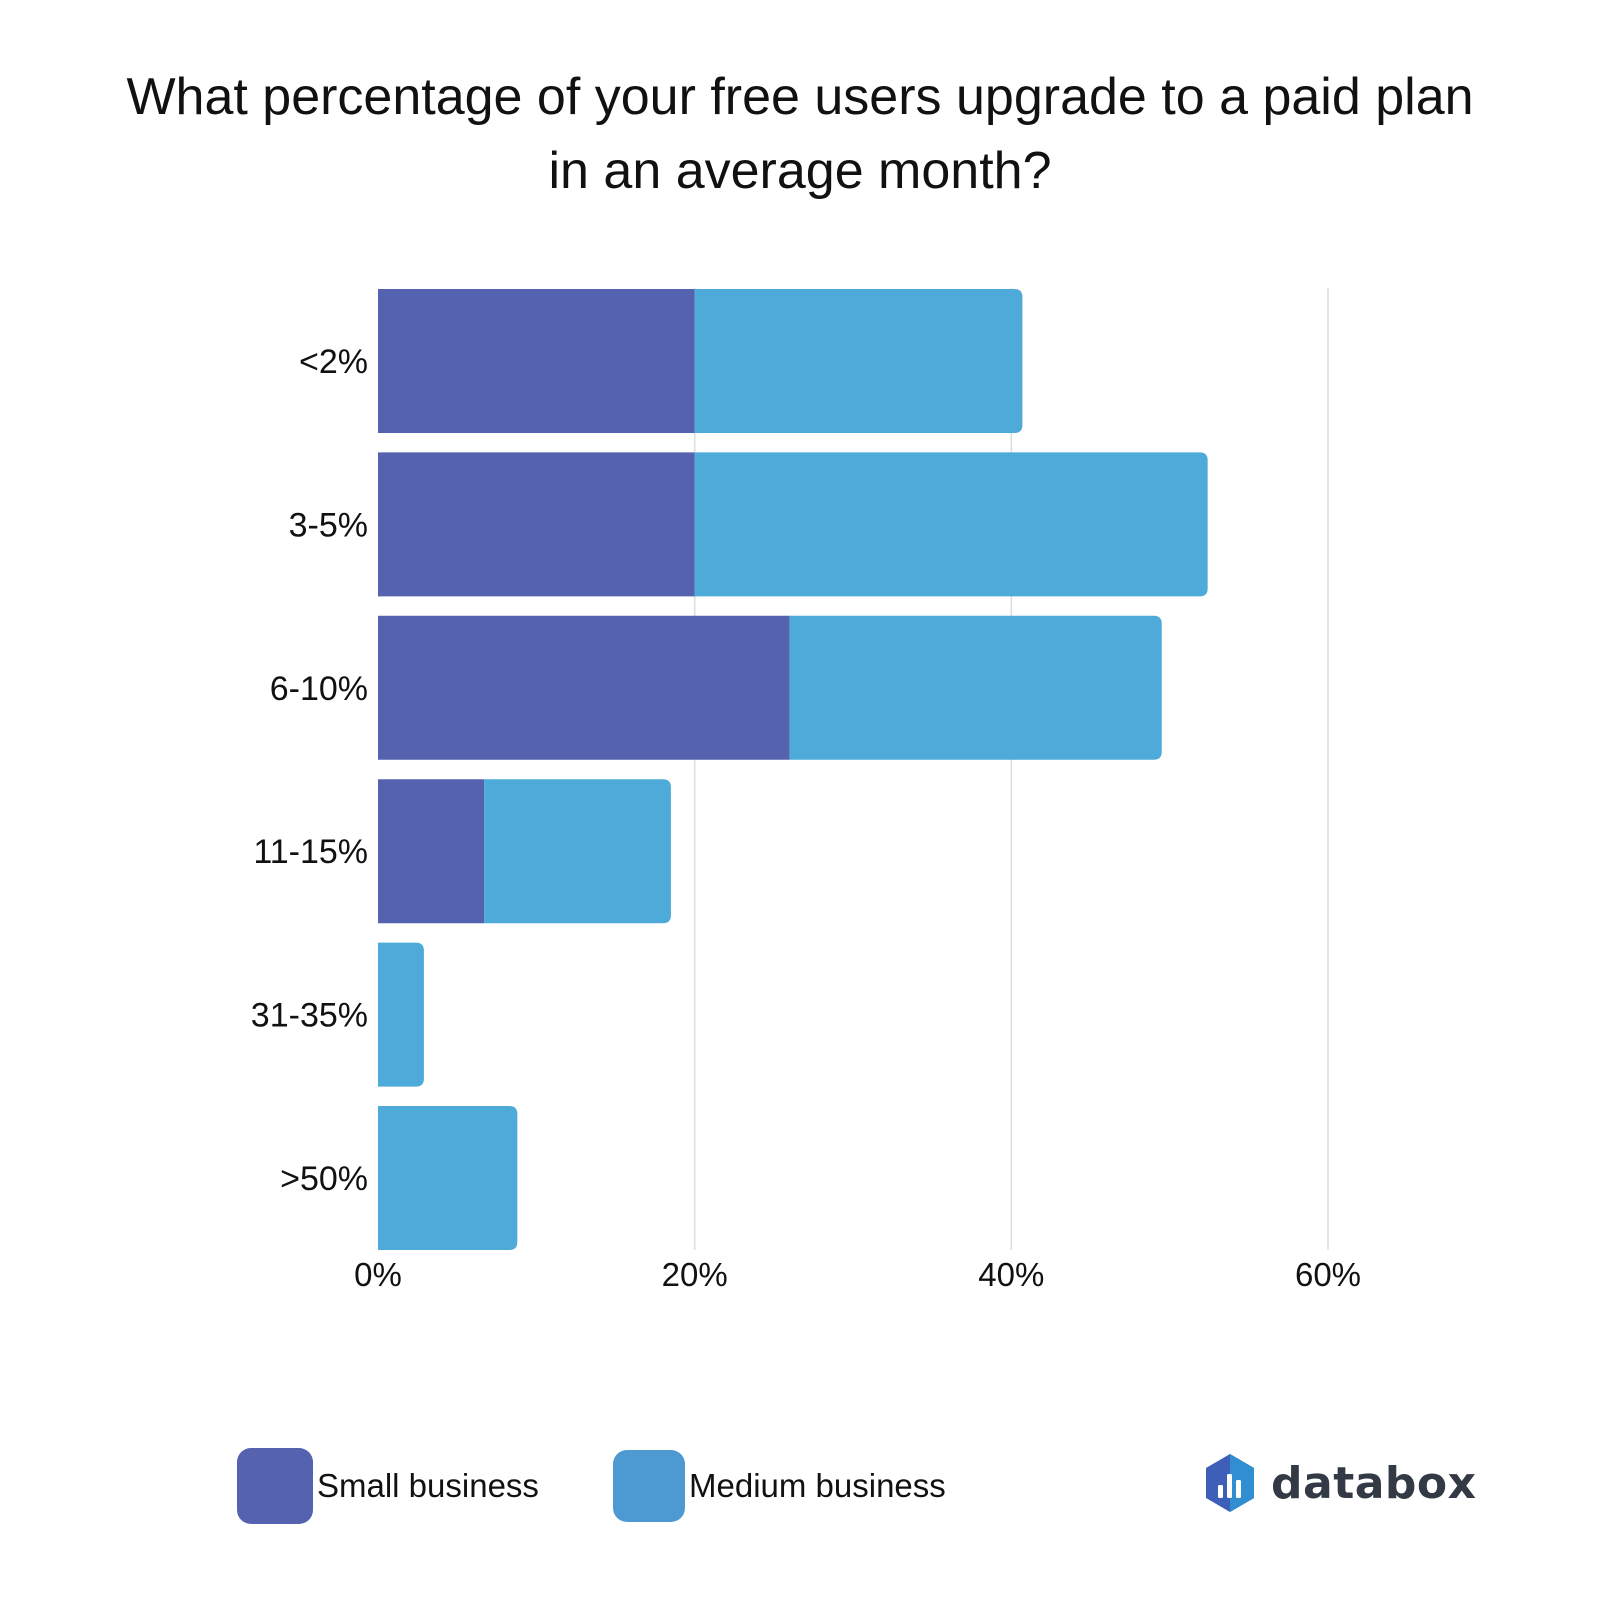 This screenshot has width=1600, height=1600. I want to click on legend-swatch-small-business, so click(275, 1486).